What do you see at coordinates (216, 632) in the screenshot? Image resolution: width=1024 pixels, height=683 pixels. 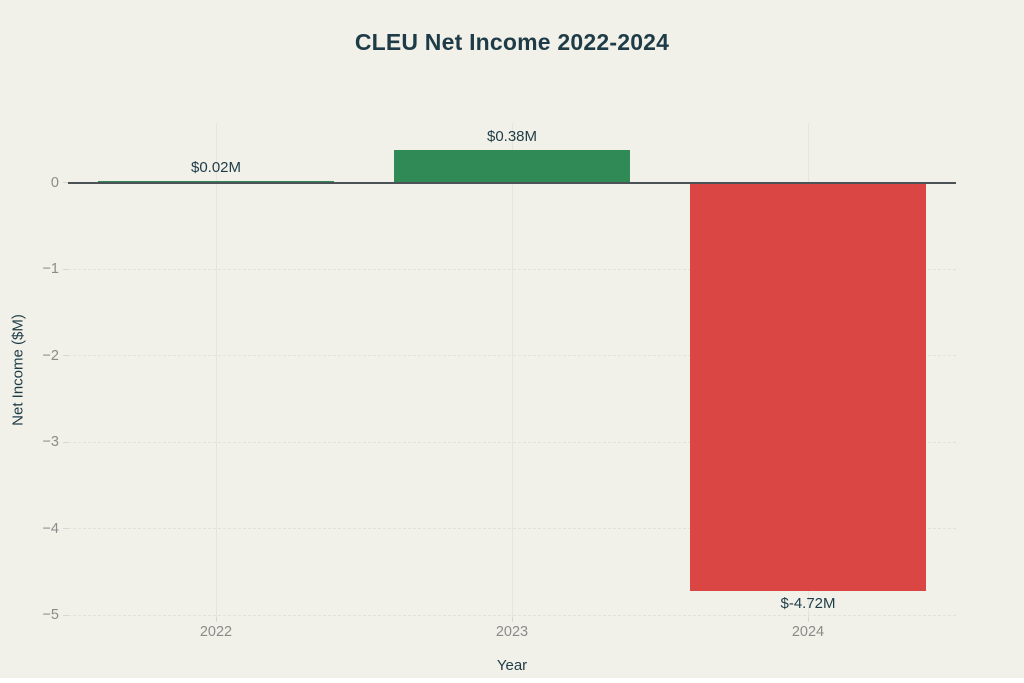 I see `x-tick-label: 2022` at bounding box center [216, 632].